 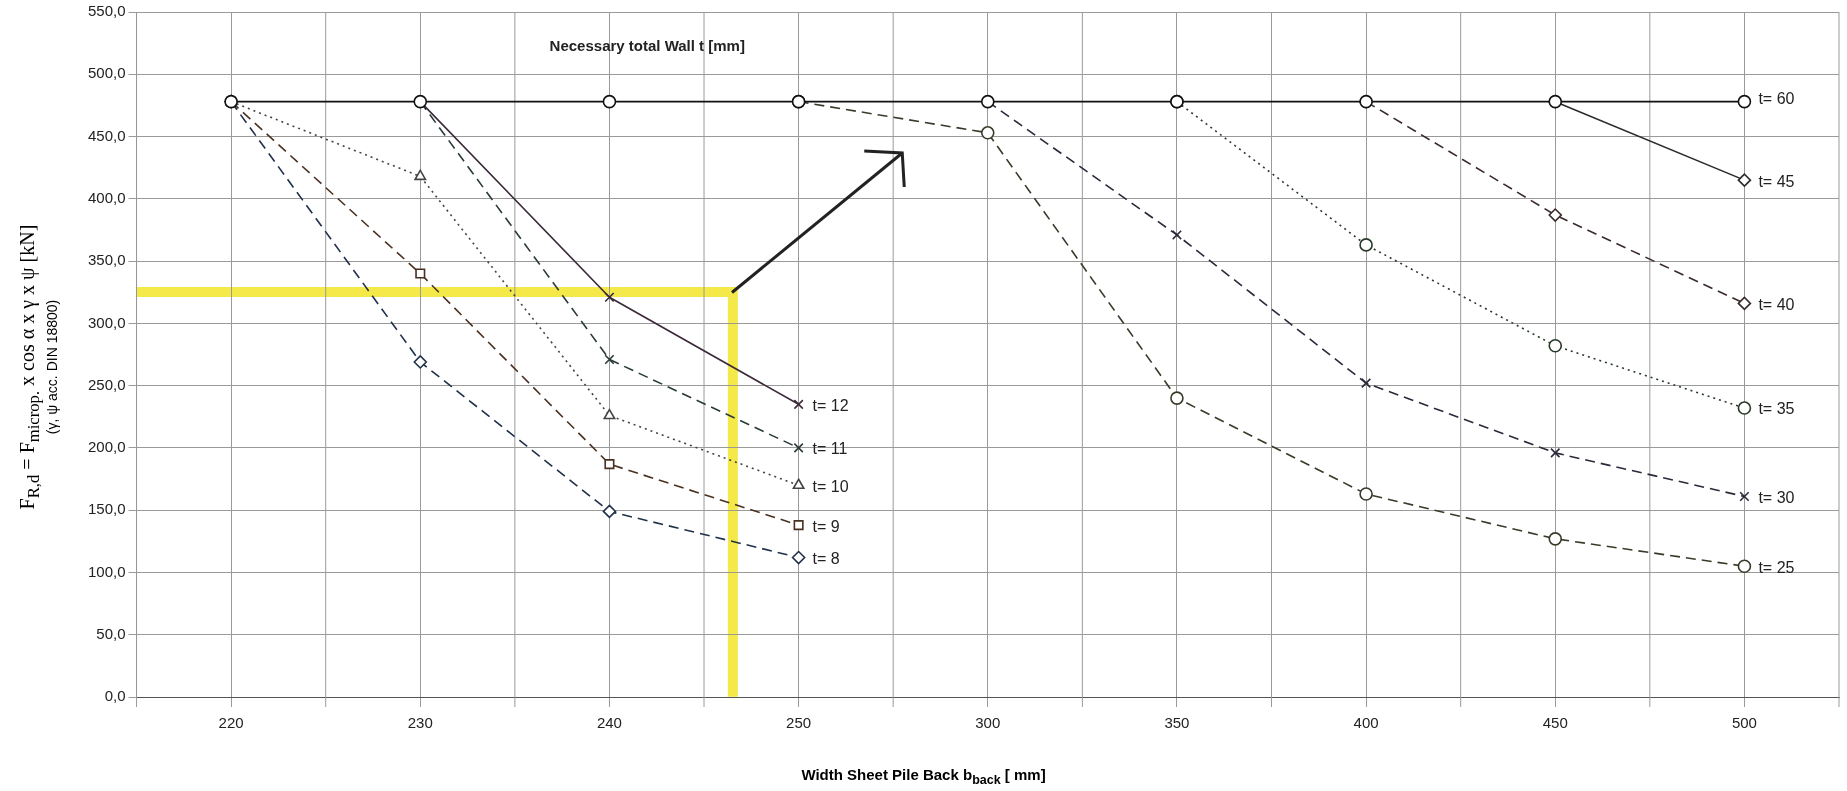 What do you see at coordinates (1776, 304) in the screenshot?
I see `series-label: t= 40` at bounding box center [1776, 304].